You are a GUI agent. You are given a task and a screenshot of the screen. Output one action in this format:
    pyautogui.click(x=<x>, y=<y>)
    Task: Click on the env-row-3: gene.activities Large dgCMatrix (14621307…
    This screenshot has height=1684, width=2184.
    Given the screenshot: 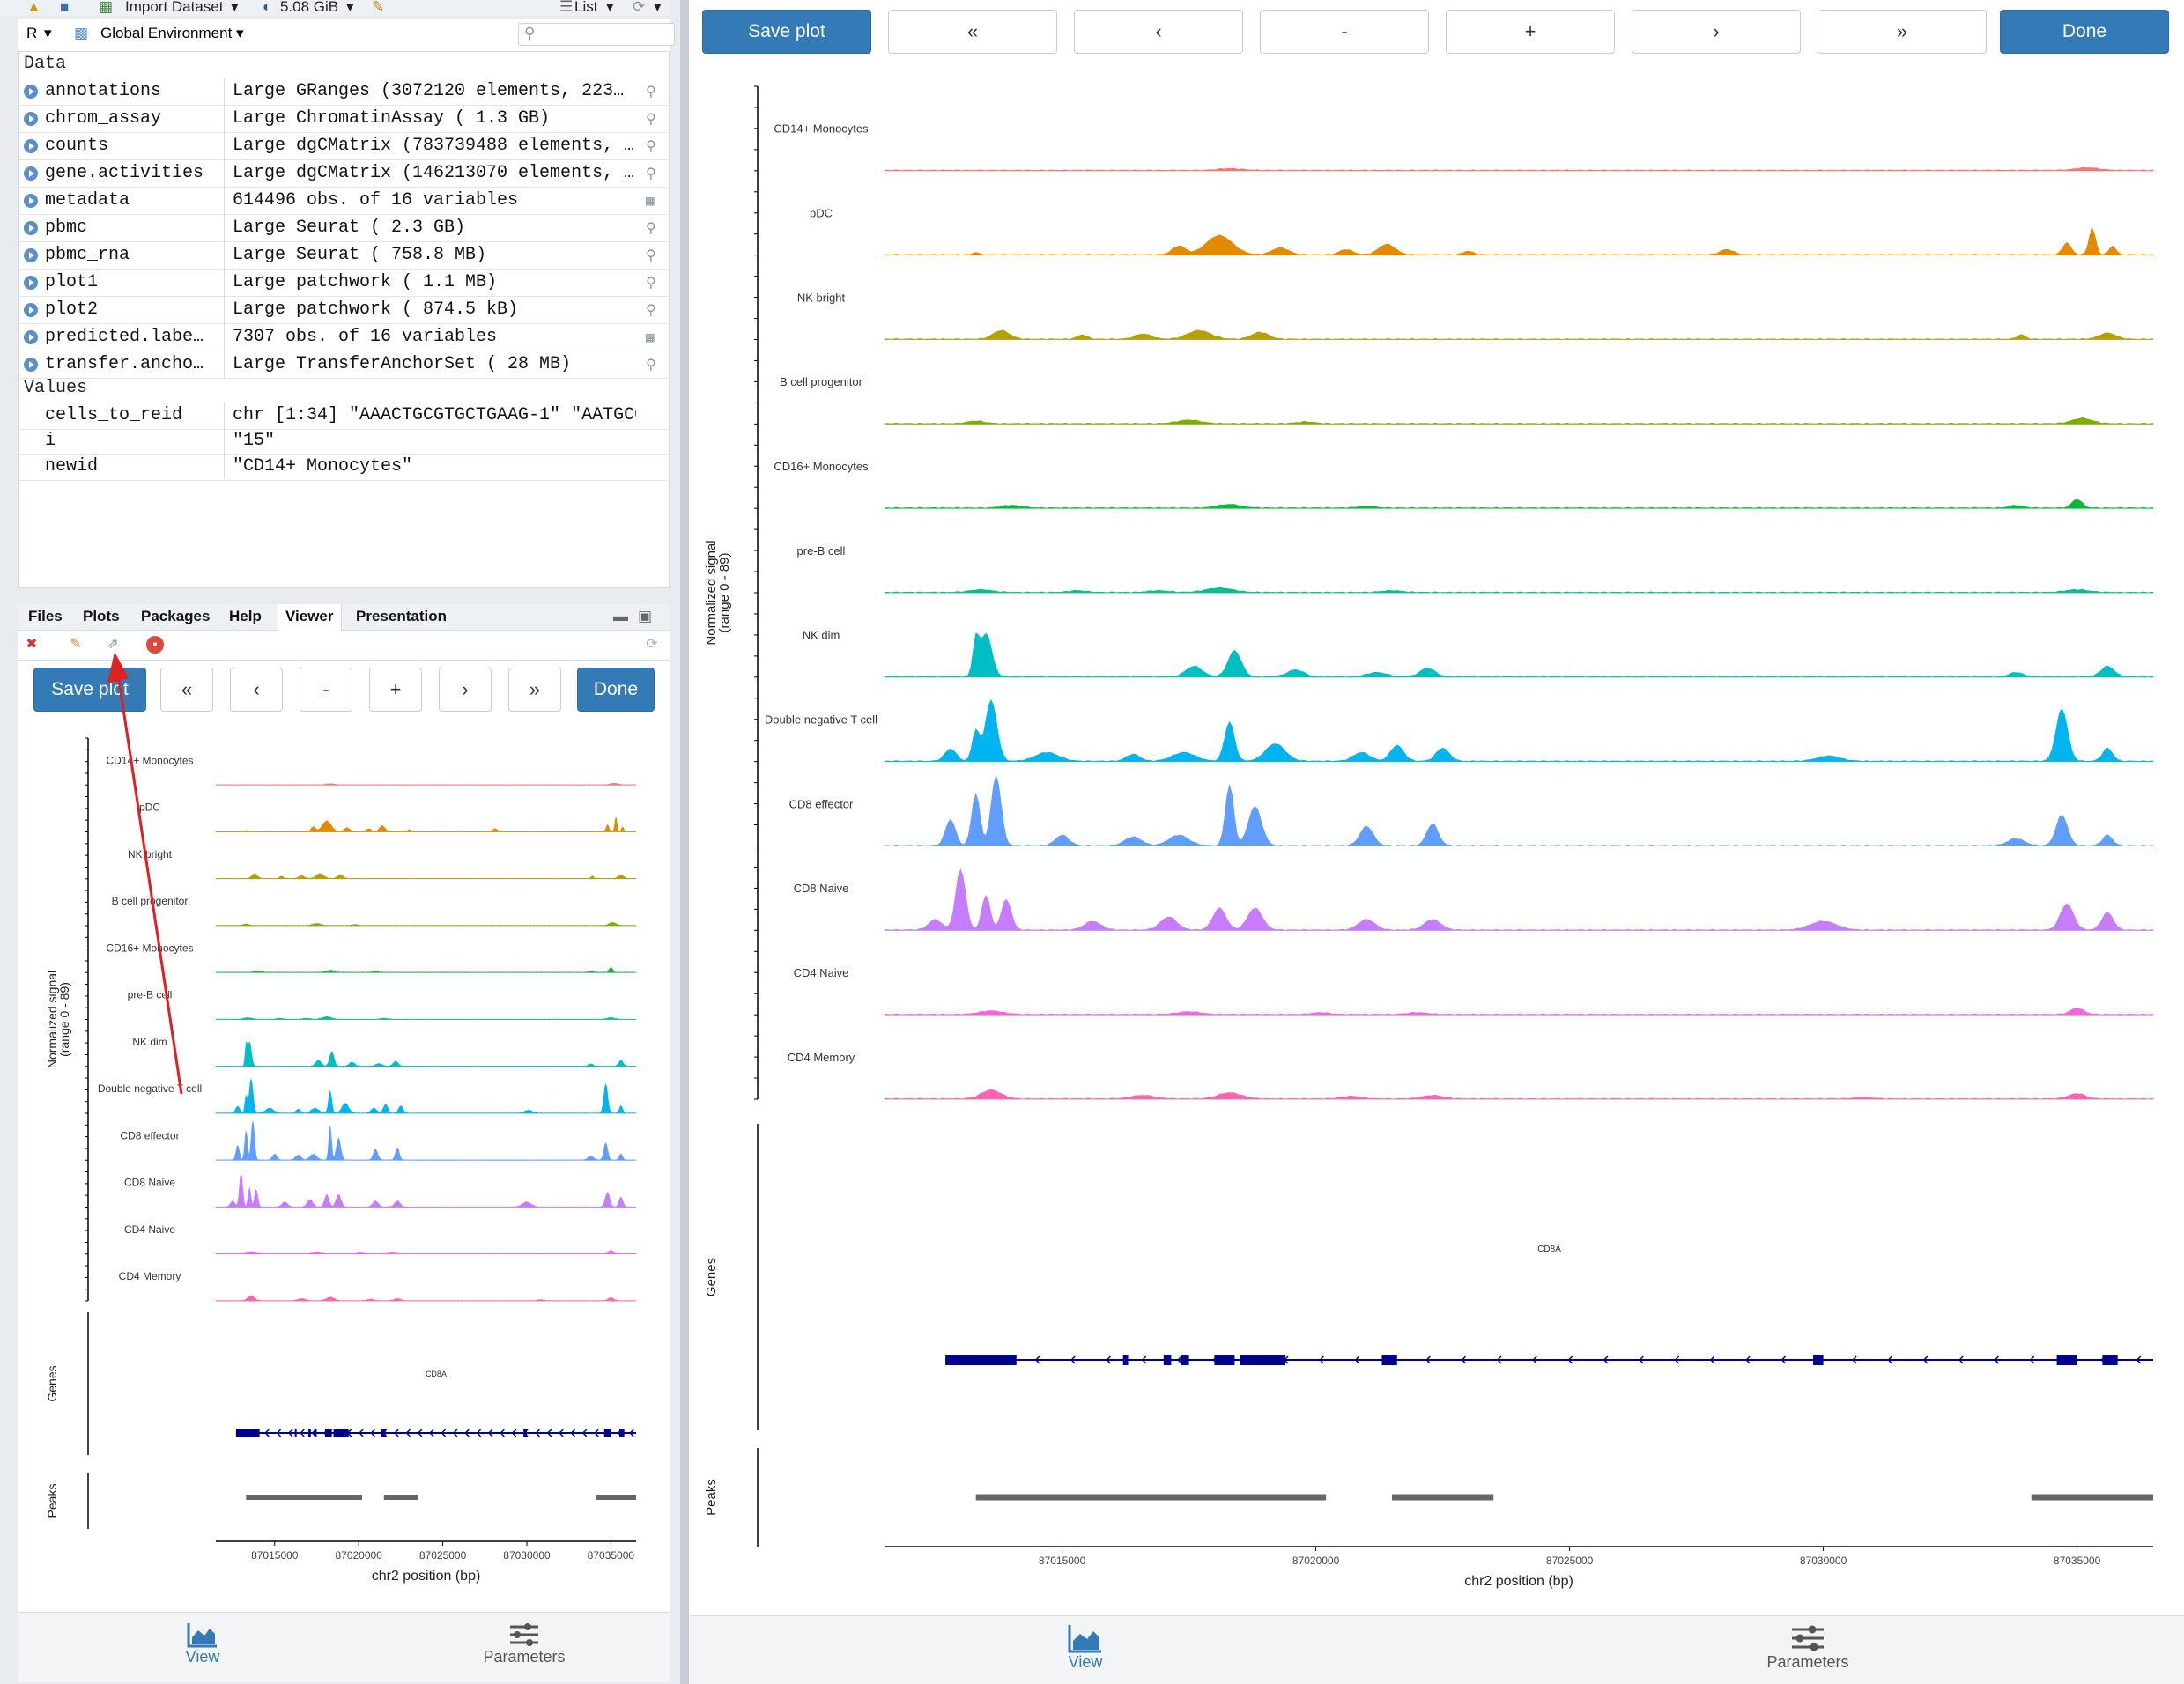 What is the action you would take?
    pyautogui.click(x=344, y=174)
    